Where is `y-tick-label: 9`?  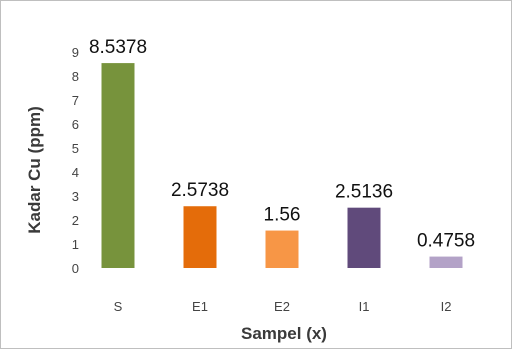 y-tick-label: 9 is located at coordinates (75, 52).